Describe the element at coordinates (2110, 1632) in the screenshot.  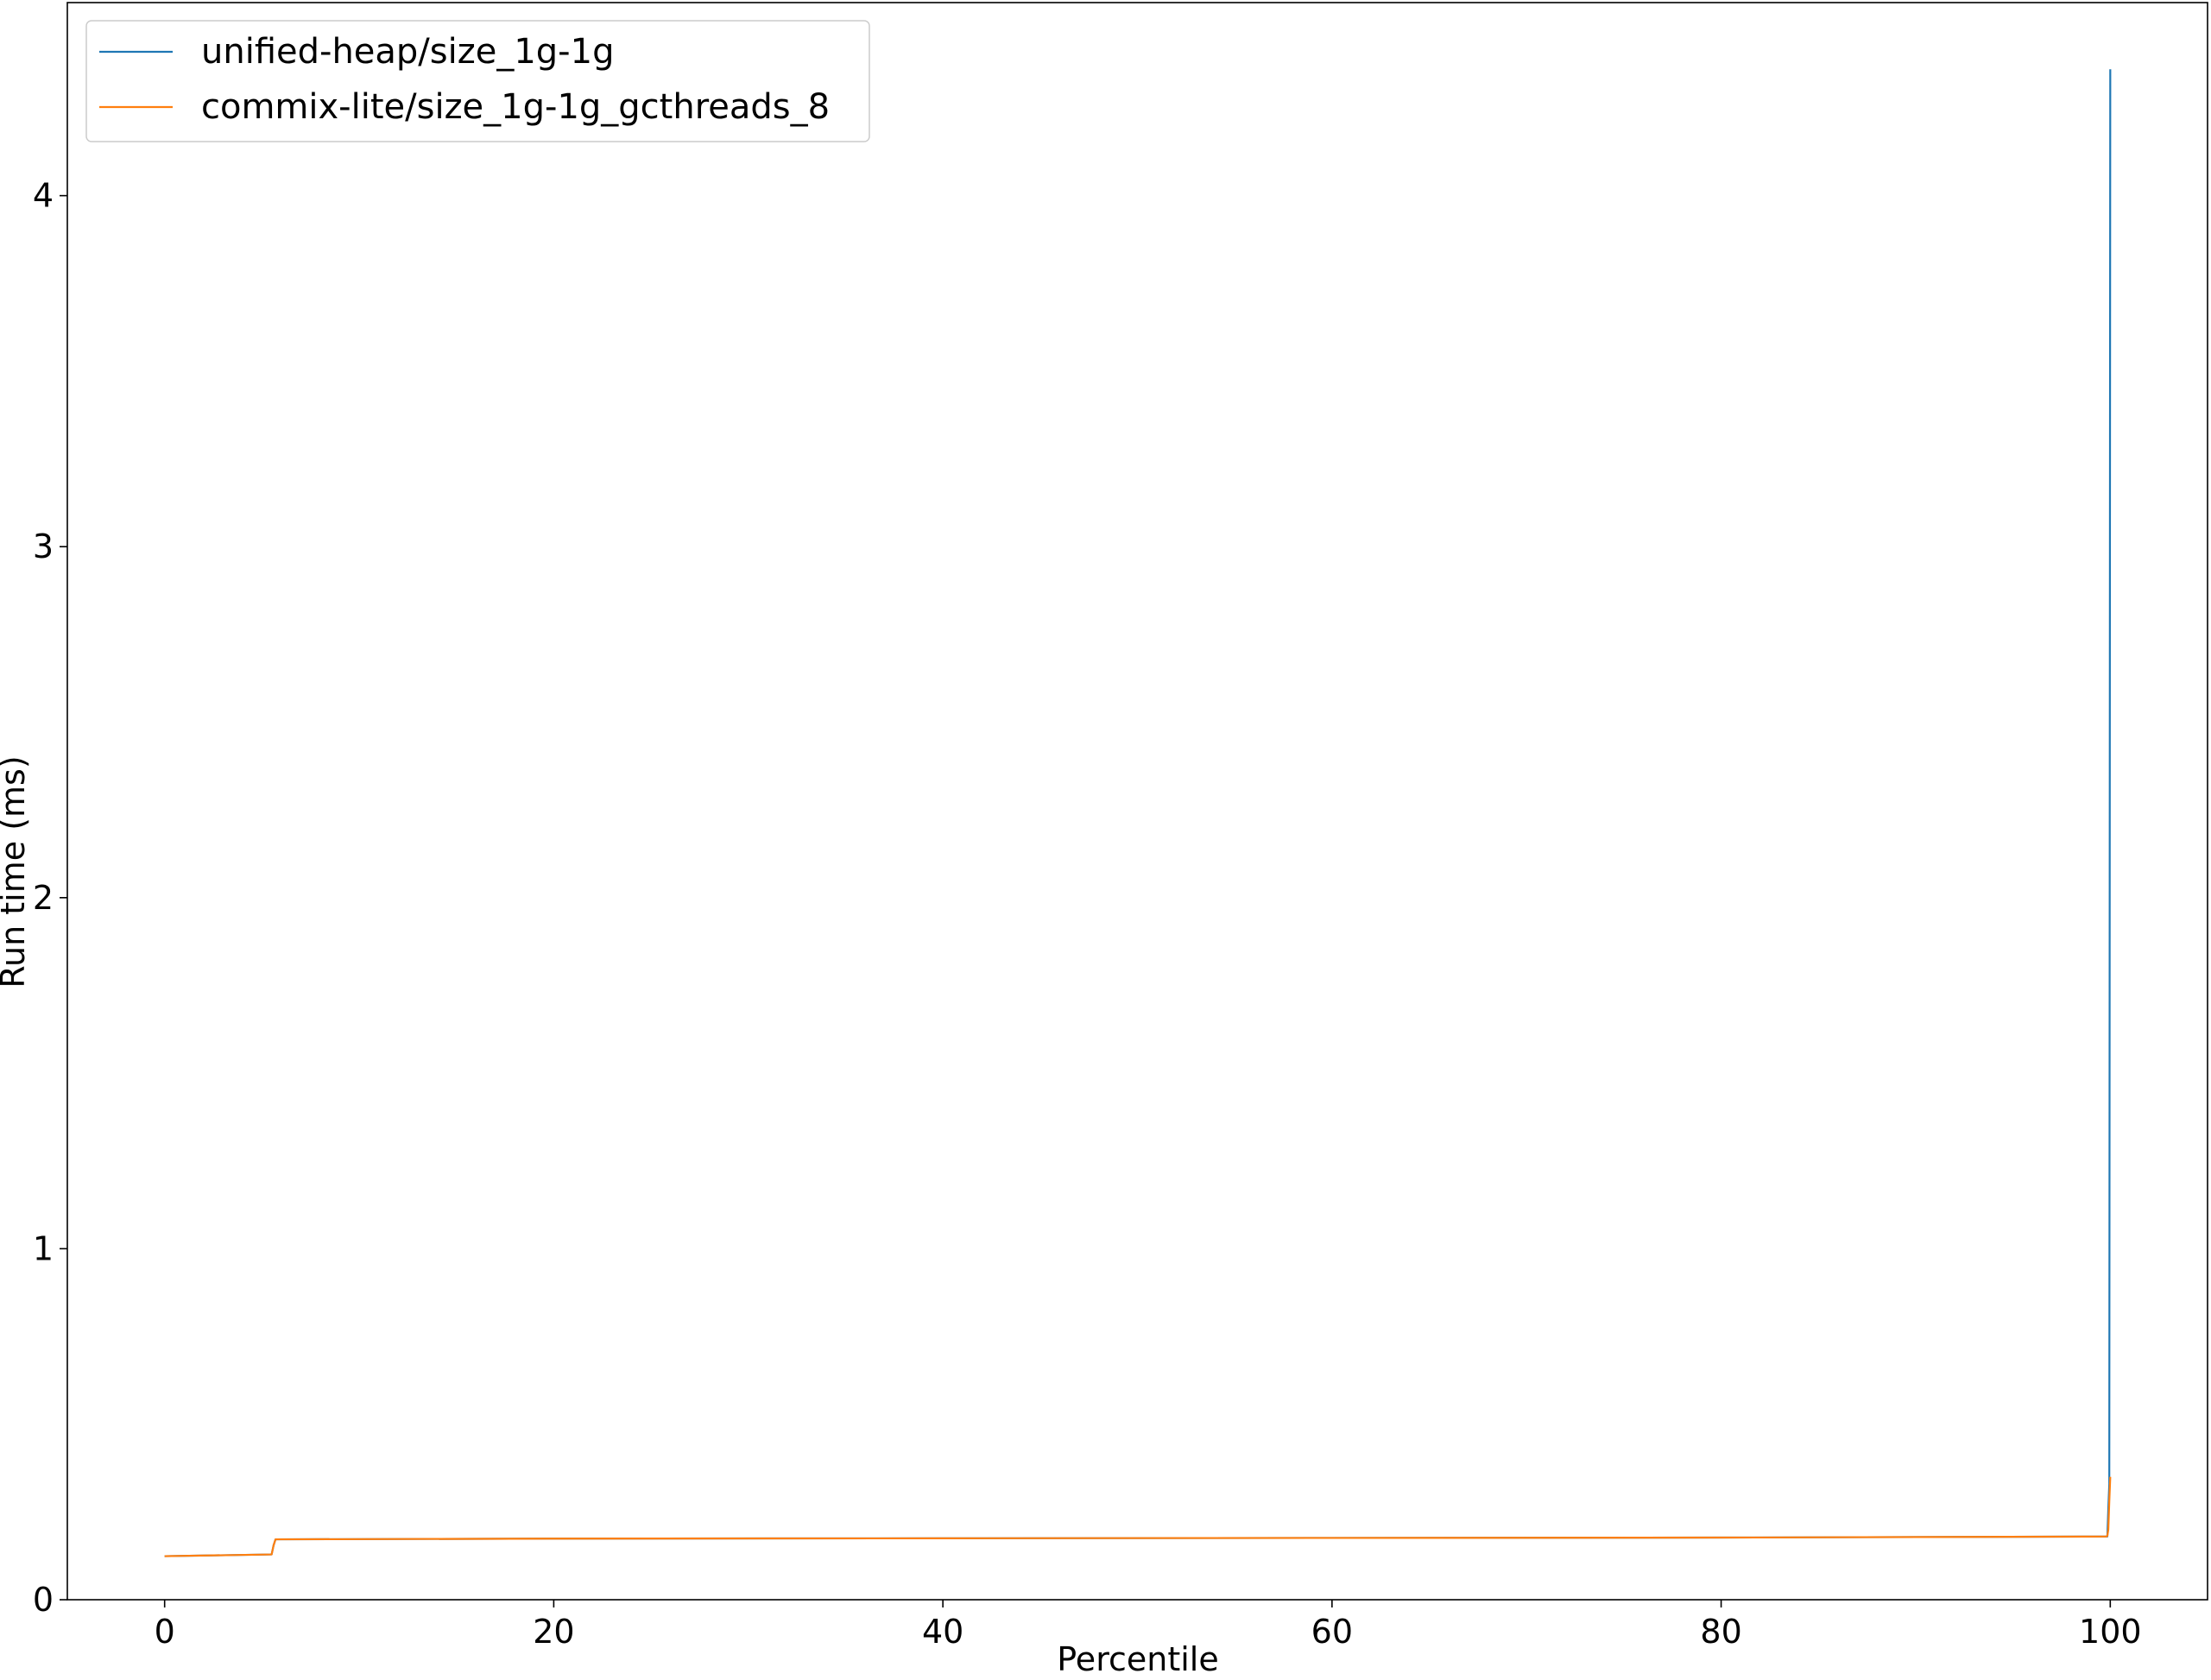
I see `x-tick-label: 100` at that location.